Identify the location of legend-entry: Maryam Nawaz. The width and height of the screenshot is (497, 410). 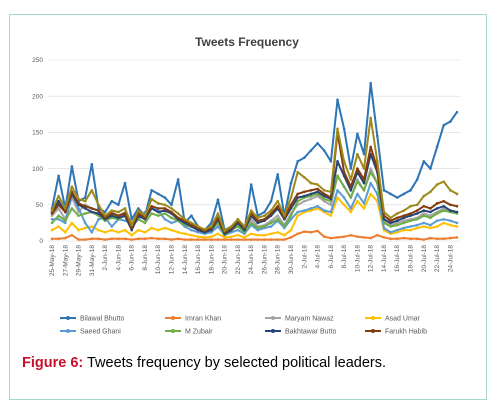
(299, 319).